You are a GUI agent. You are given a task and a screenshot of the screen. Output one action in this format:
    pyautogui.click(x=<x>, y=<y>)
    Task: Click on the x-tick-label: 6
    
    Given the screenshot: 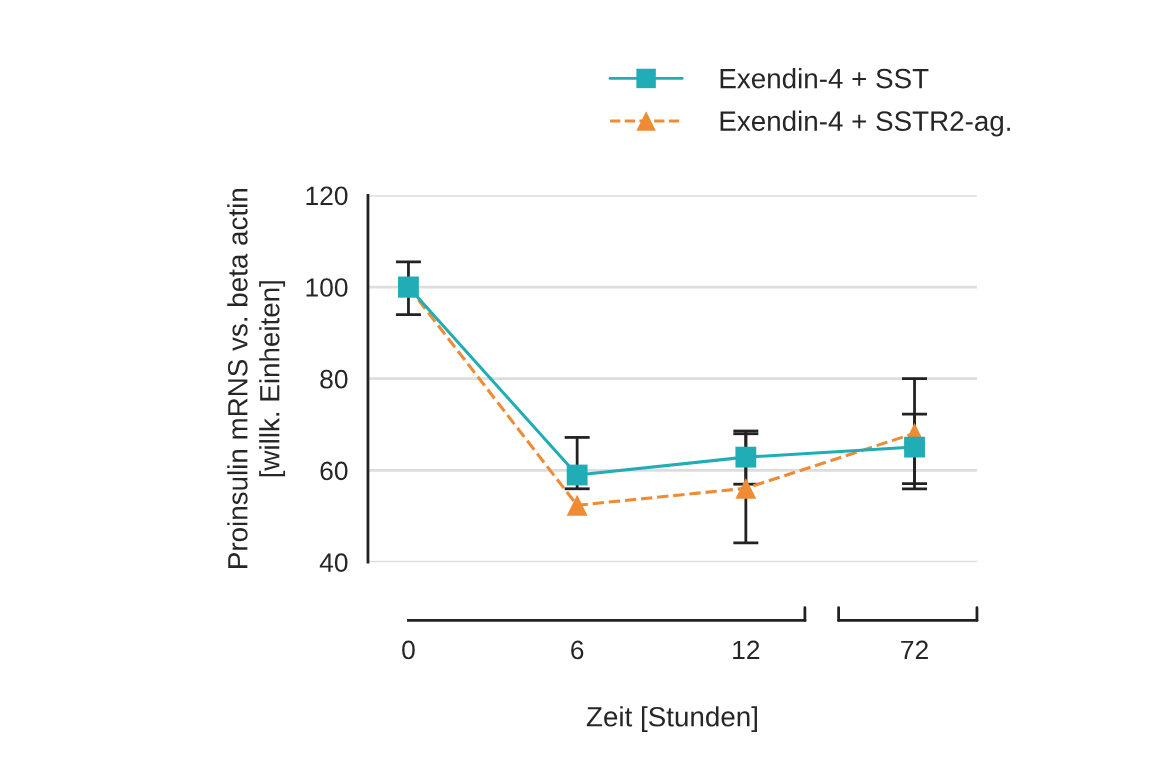 What is the action you would take?
    pyautogui.click(x=577, y=650)
    